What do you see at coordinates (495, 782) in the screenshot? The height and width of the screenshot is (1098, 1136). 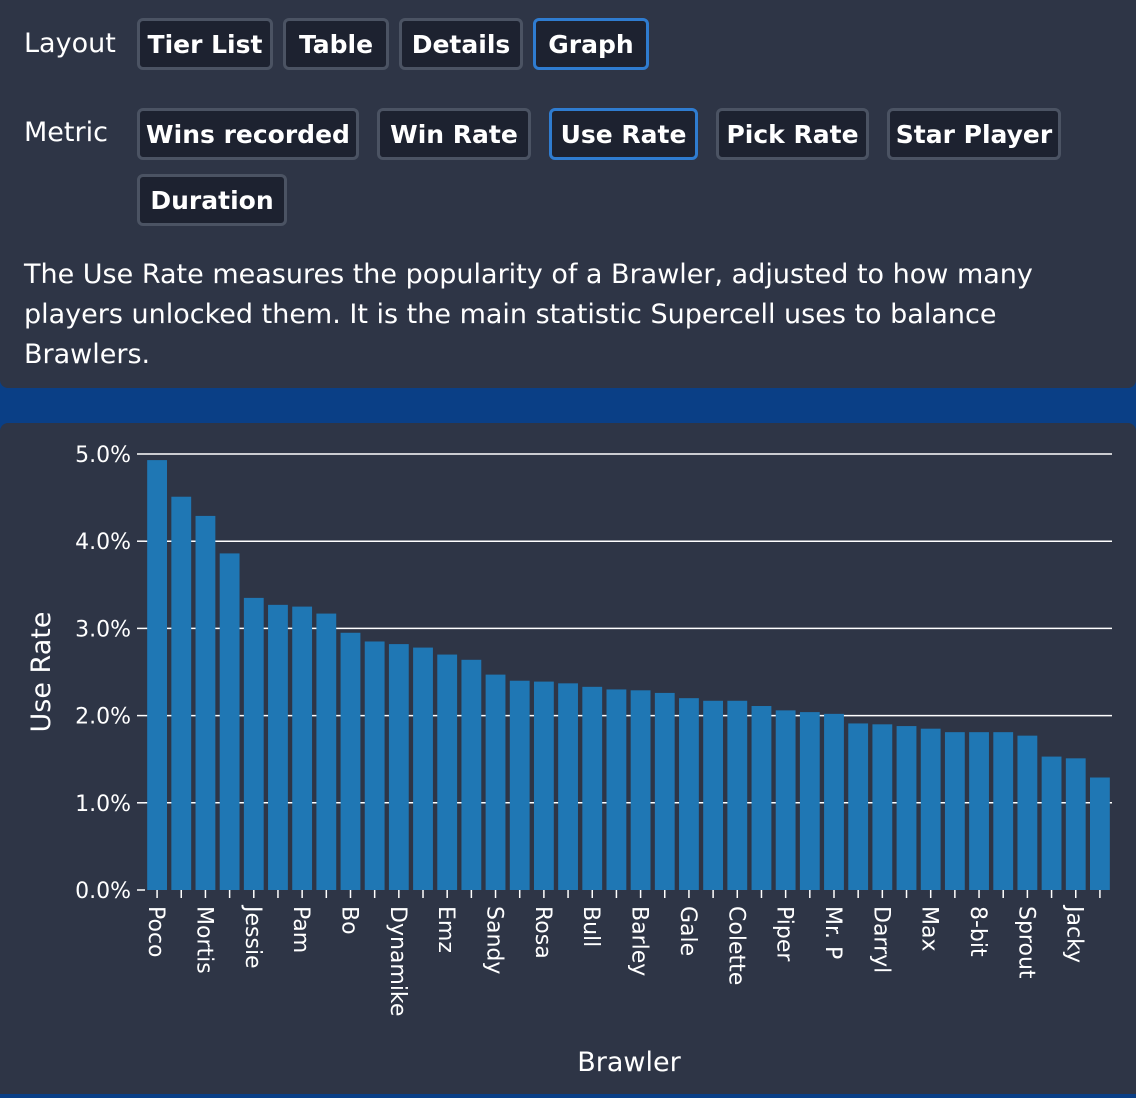 I see `bar-sandy` at bounding box center [495, 782].